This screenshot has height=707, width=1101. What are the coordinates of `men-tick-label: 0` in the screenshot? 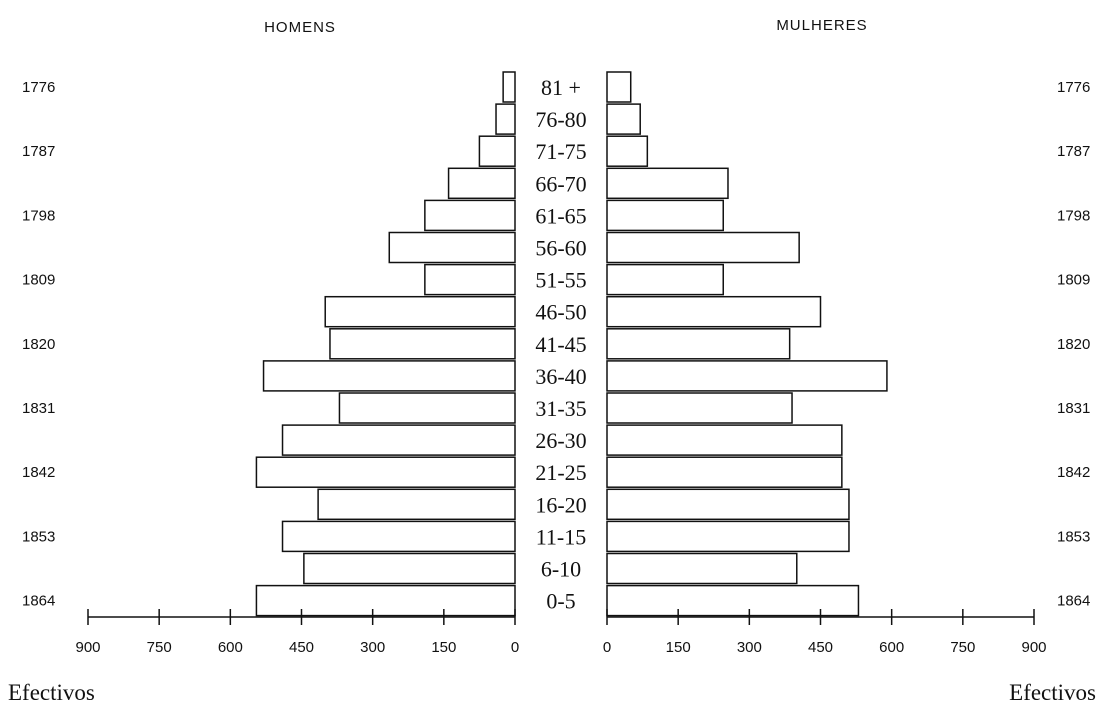 It's located at (515, 647).